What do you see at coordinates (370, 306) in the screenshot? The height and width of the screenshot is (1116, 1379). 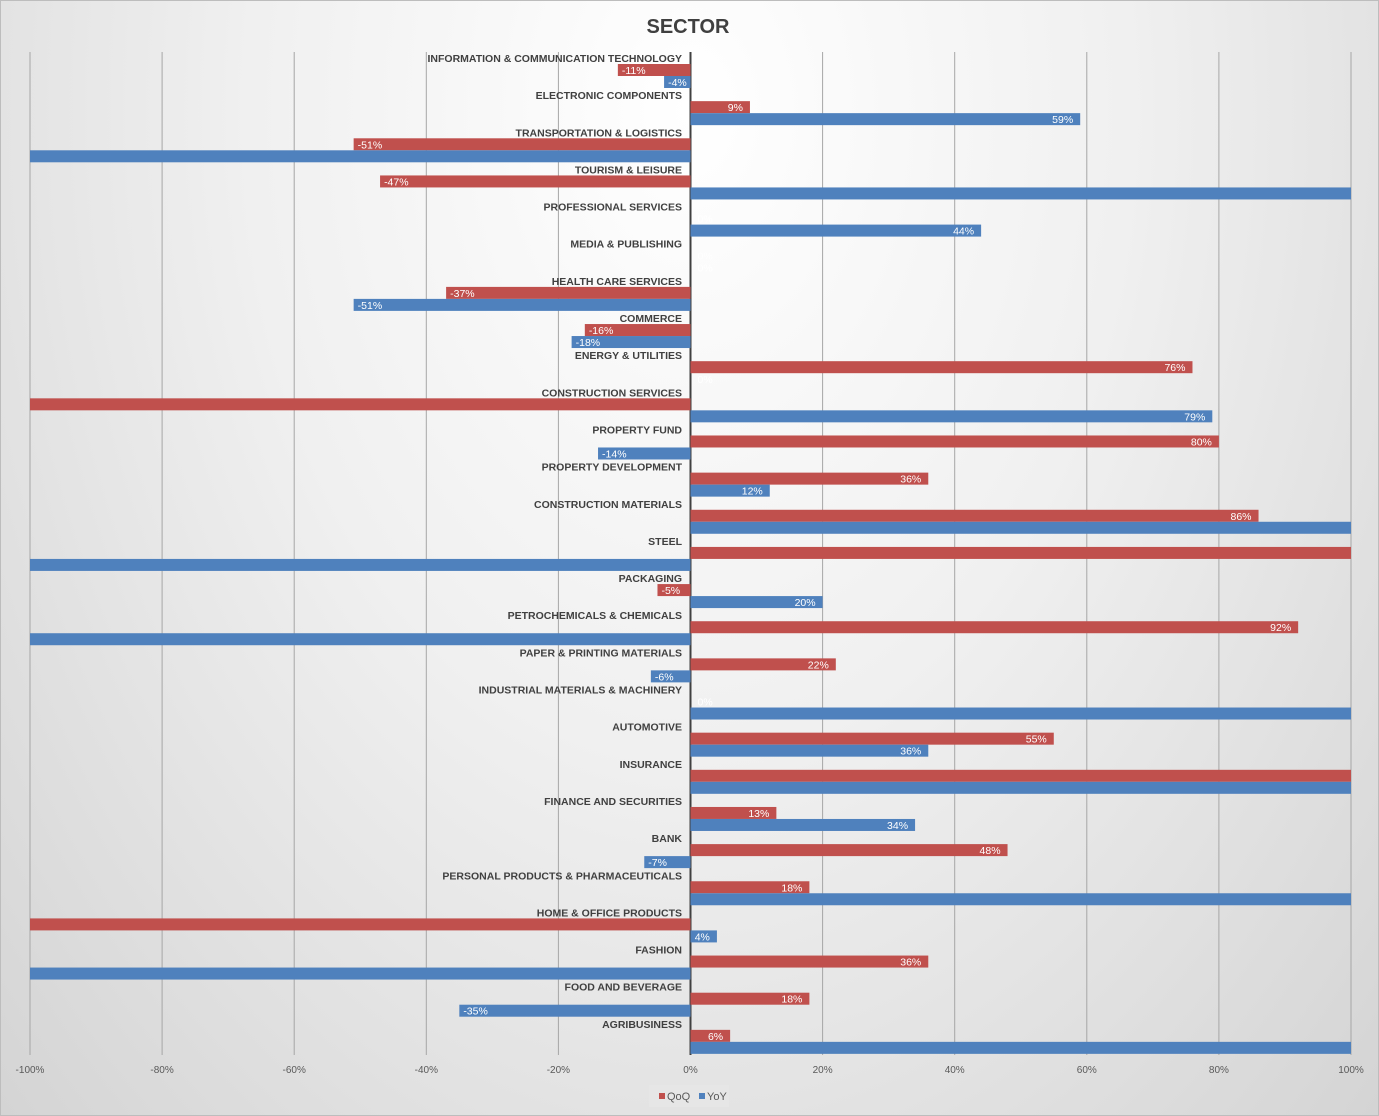 I see `data-label: -51%` at bounding box center [370, 306].